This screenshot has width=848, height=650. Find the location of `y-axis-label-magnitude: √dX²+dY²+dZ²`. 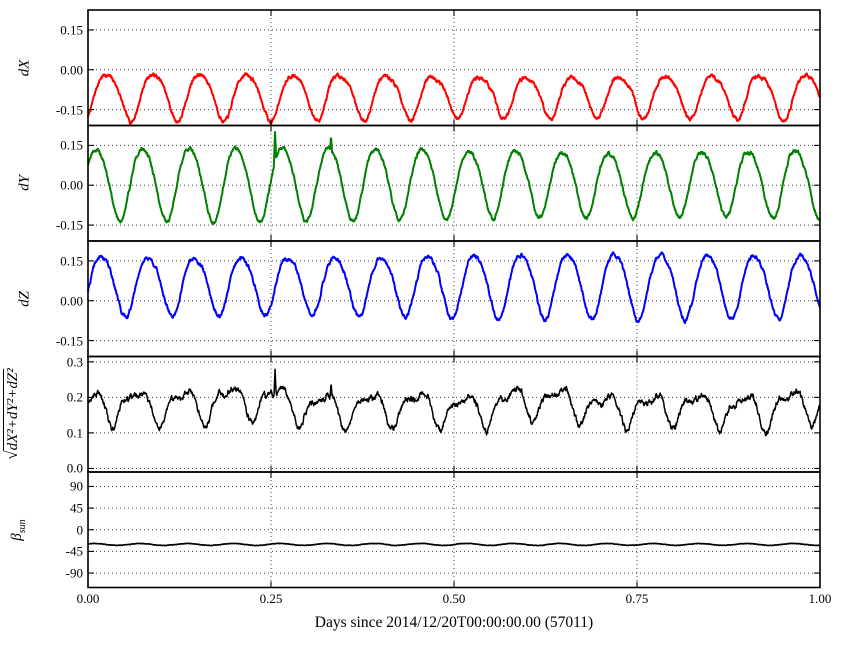

y-axis-label-magnitude: √dX²+dY²+dZ² is located at coordinates (11, 414).